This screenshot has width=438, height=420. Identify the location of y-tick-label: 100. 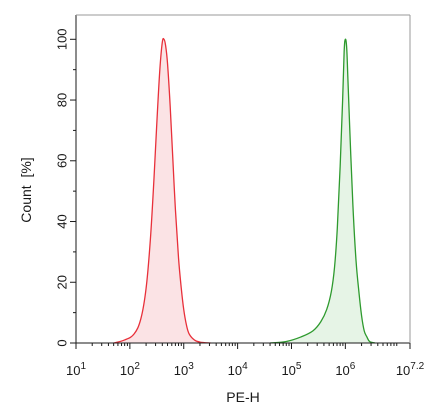
(62, 39).